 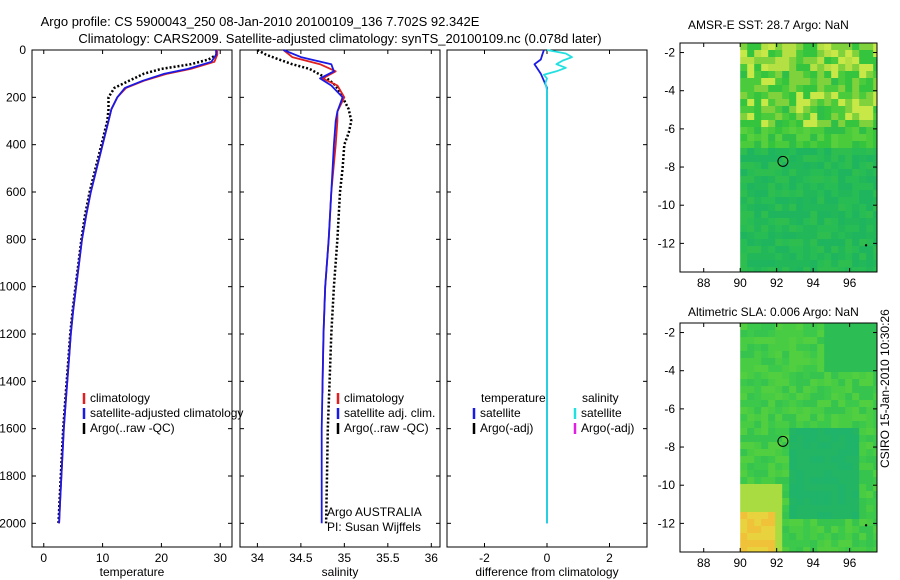 I want to click on sst-map-xtick-label: 96, so click(x=850, y=283).